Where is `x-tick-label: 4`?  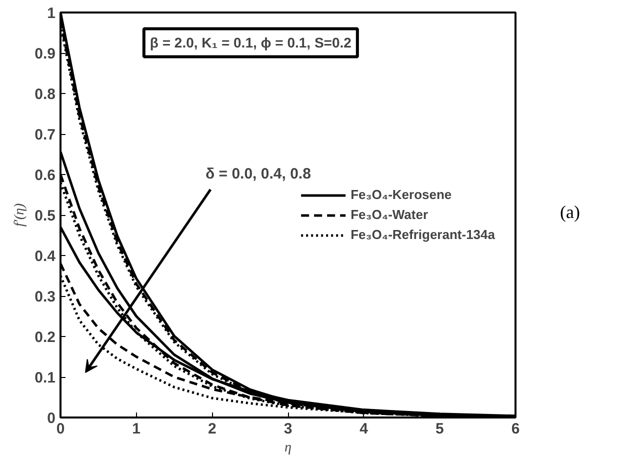 x-tick-label: 4 is located at coordinates (364, 429).